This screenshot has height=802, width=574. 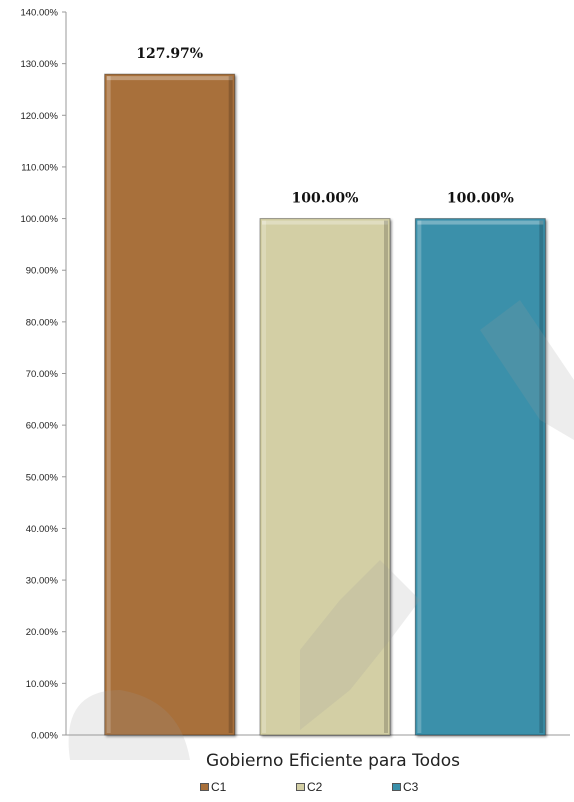 What do you see at coordinates (42, 684) in the screenshot?
I see `y-tick-label: 10.00%` at bounding box center [42, 684].